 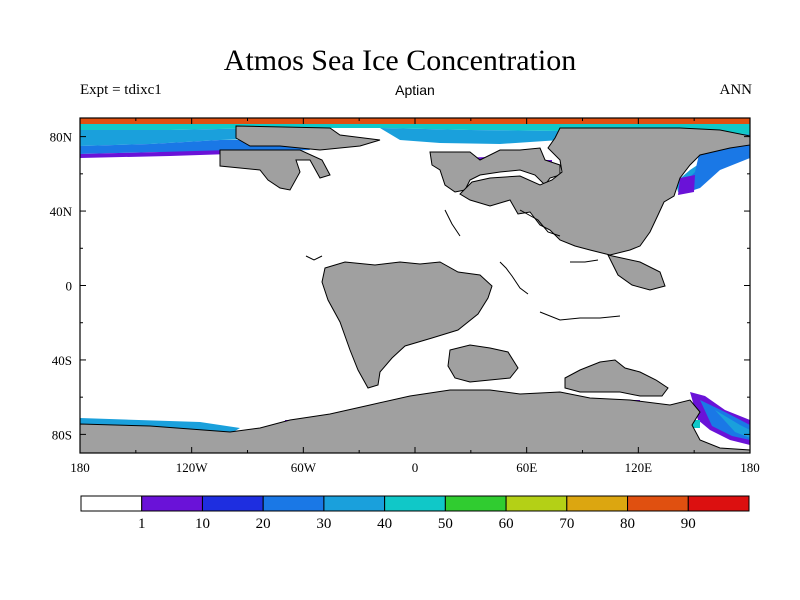 I want to click on colorbar-label: 50, so click(x=445, y=524).